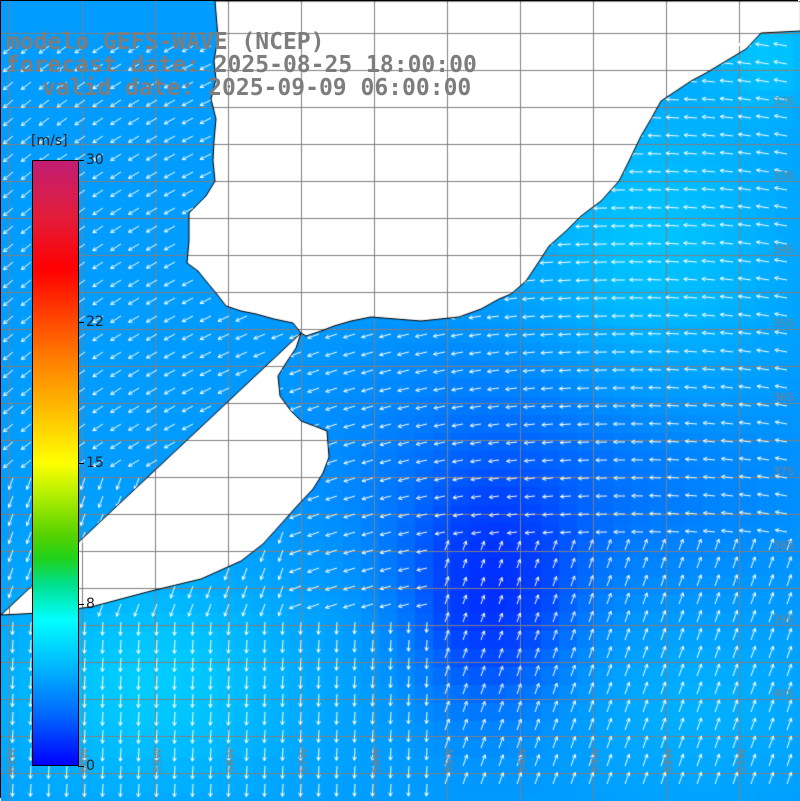  Describe the element at coordinates (55, 463) in the screenshot. I see `colorbar` at that location.